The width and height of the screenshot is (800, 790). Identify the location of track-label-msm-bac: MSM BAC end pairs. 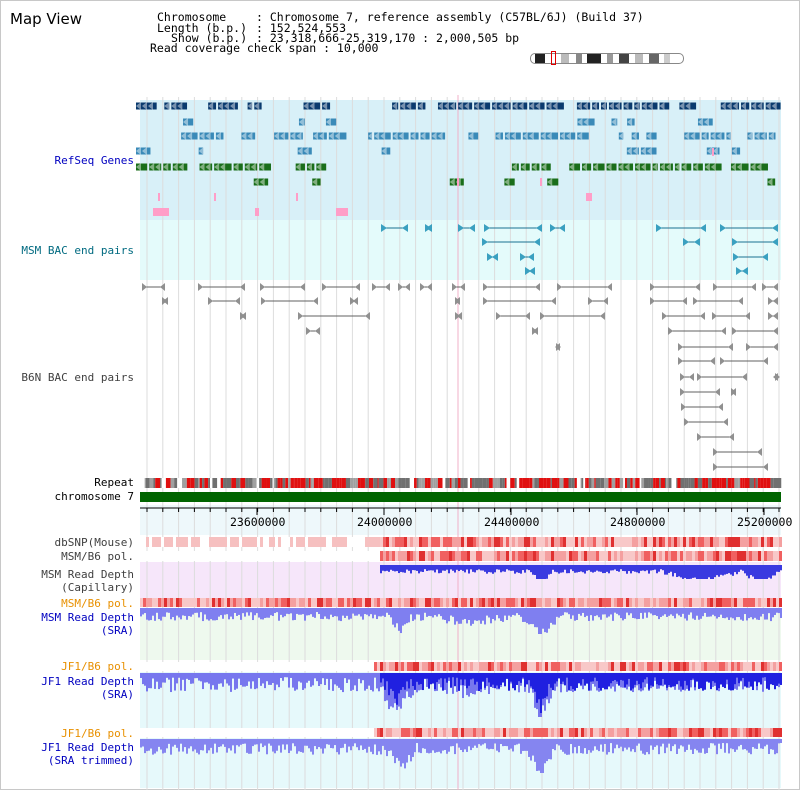
(77, 250).